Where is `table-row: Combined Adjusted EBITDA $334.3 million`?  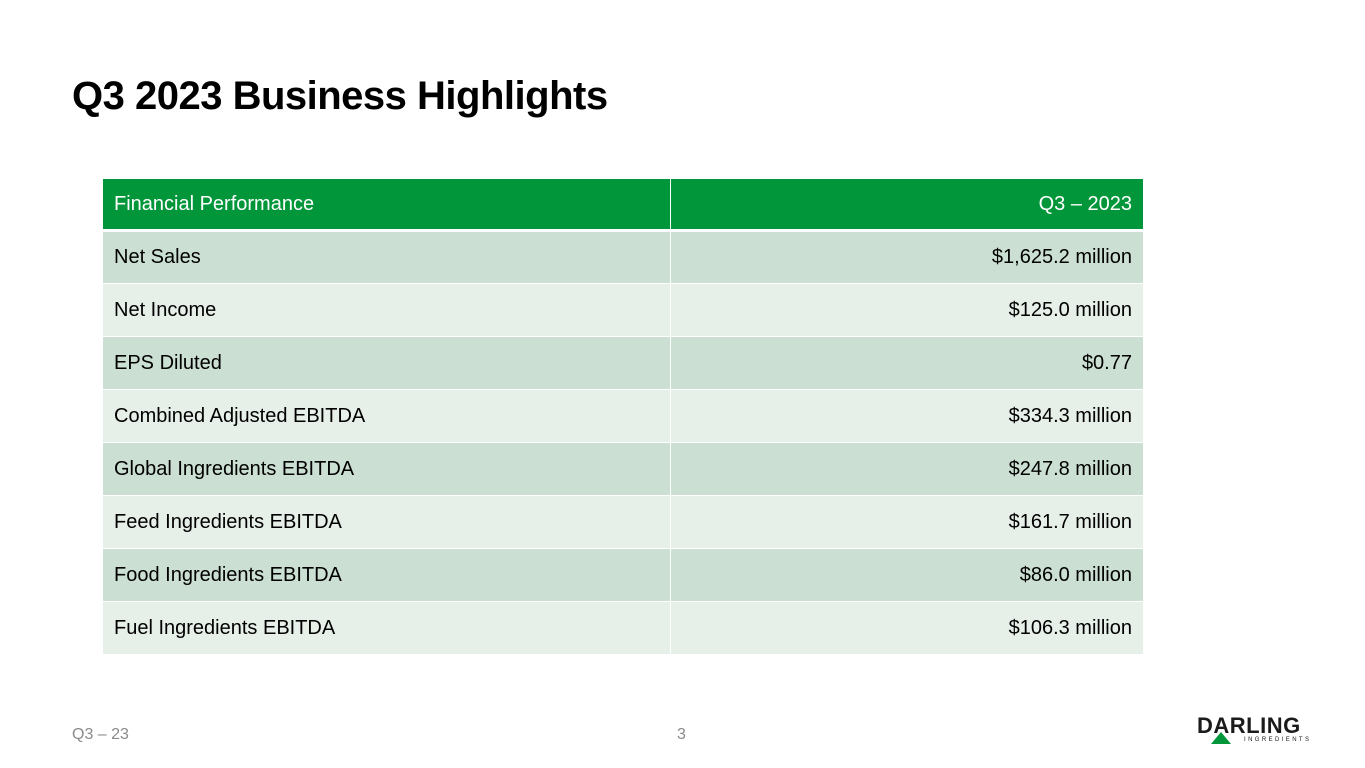
table-row: Combined Adjusted EBITDA $334.3 million is located at coordinates (623, 416).